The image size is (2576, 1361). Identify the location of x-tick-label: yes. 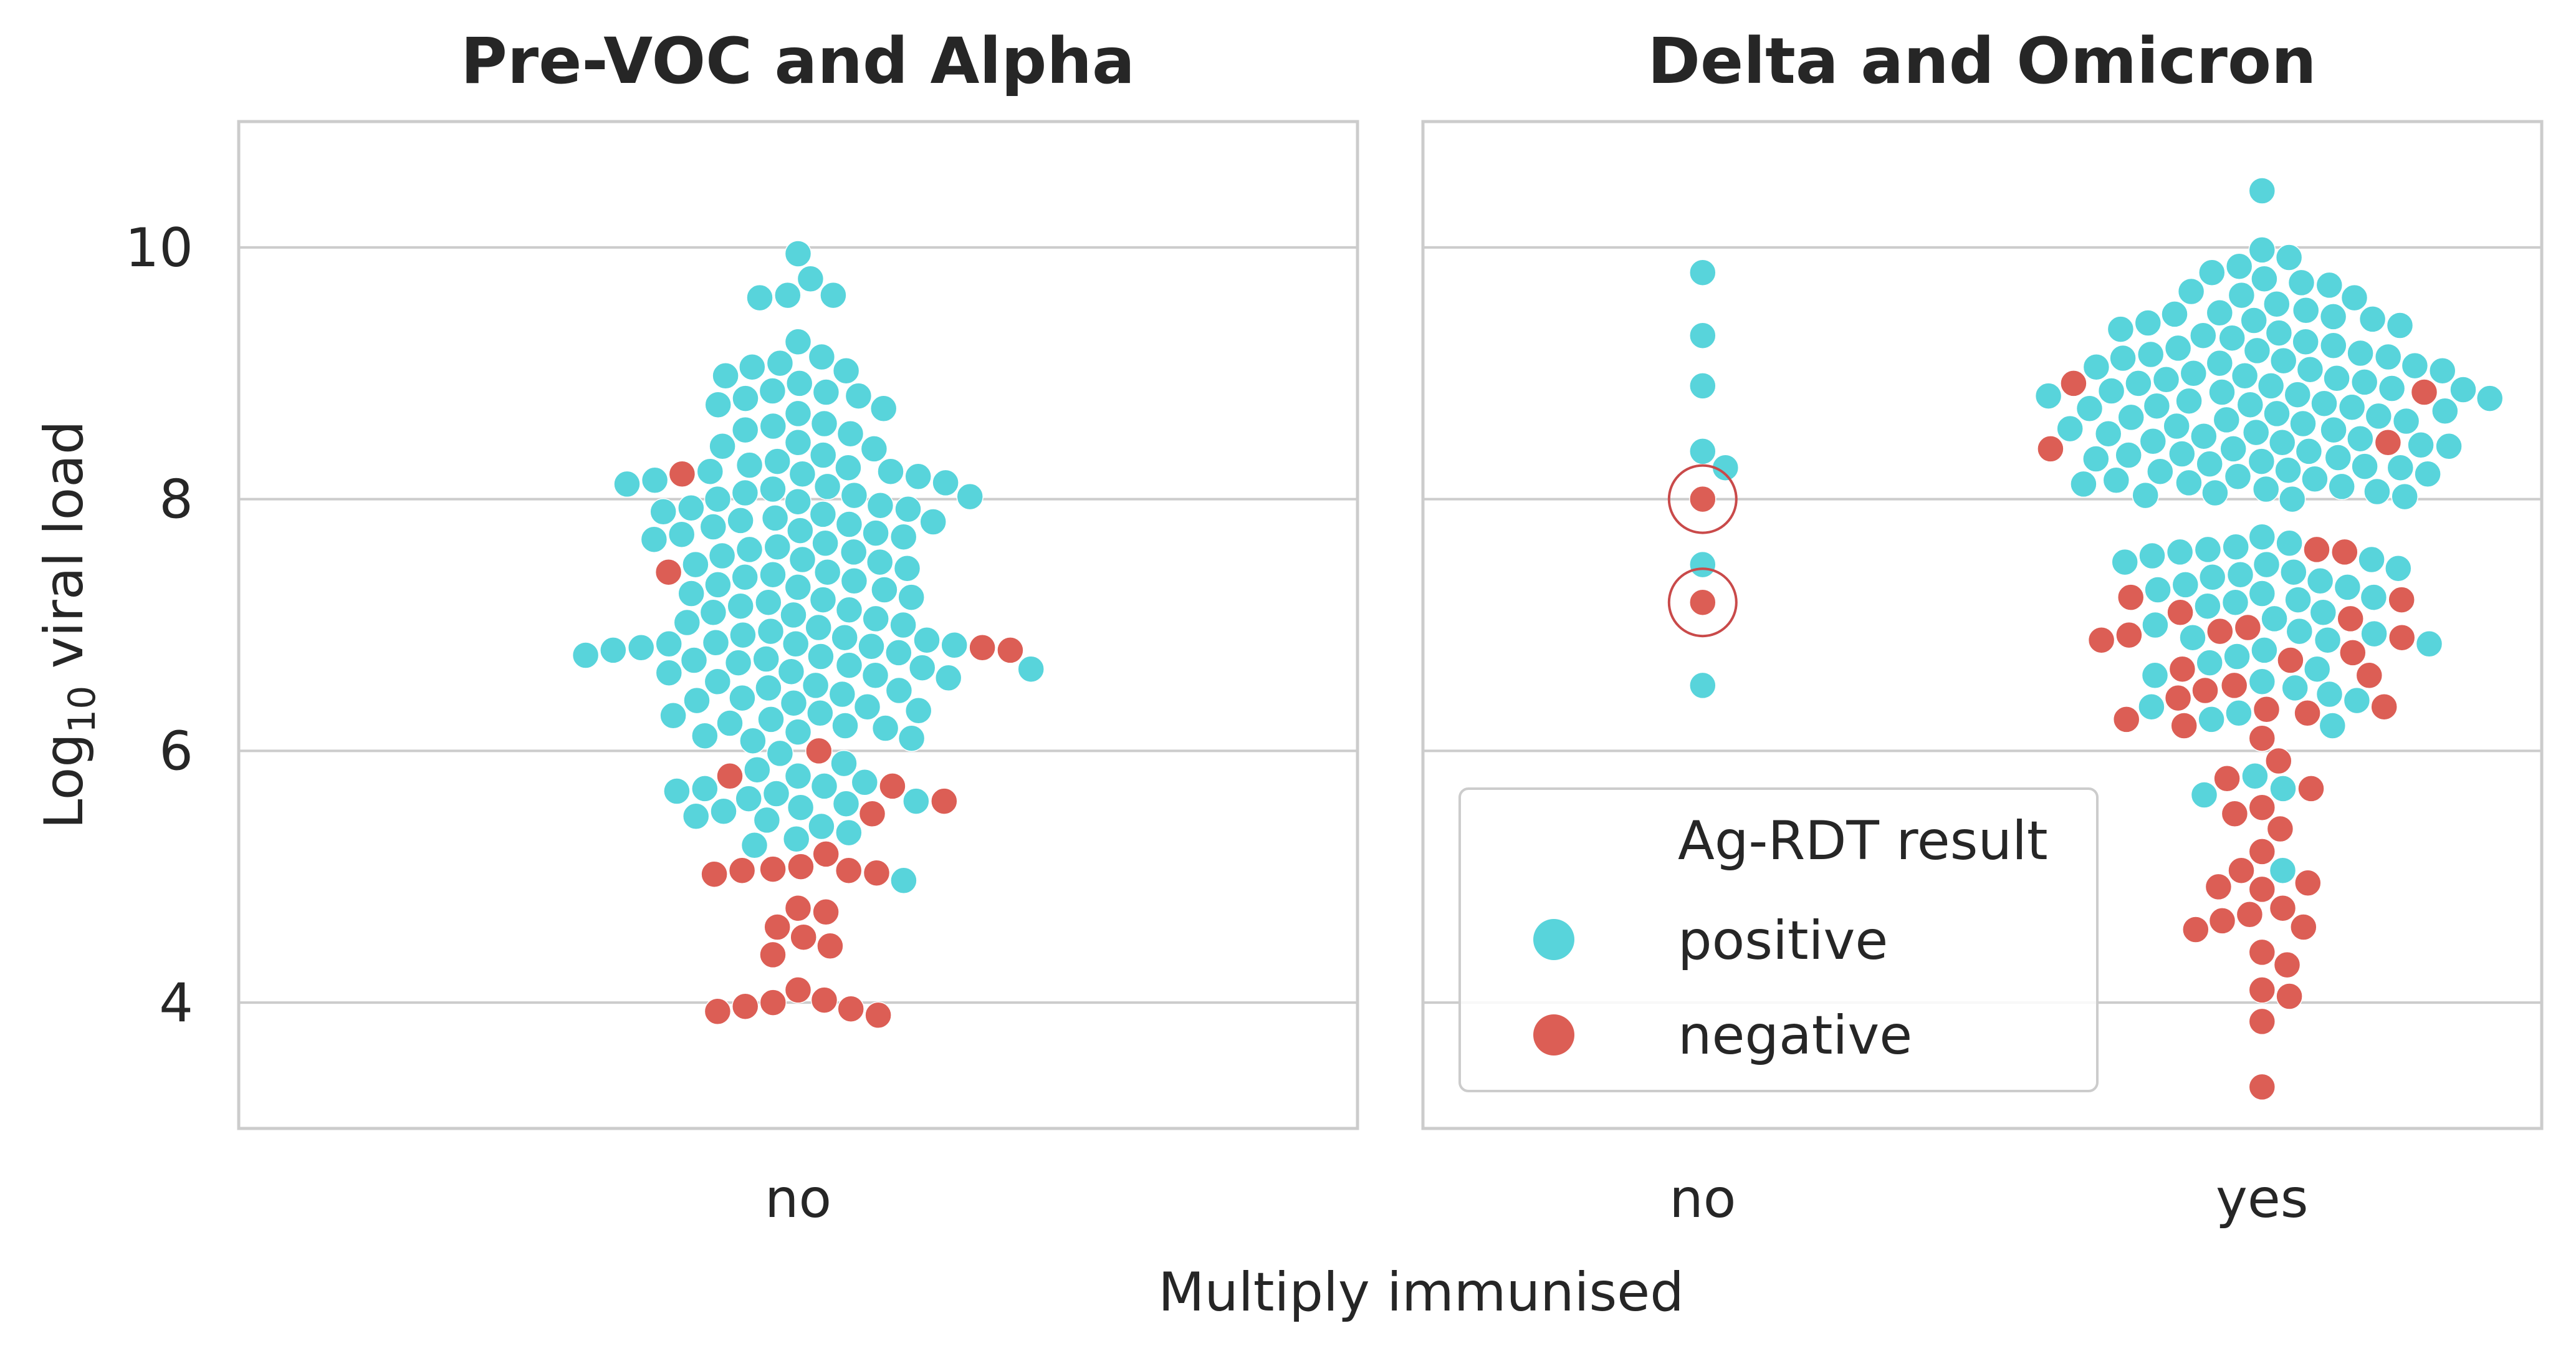
(2262, 1199).